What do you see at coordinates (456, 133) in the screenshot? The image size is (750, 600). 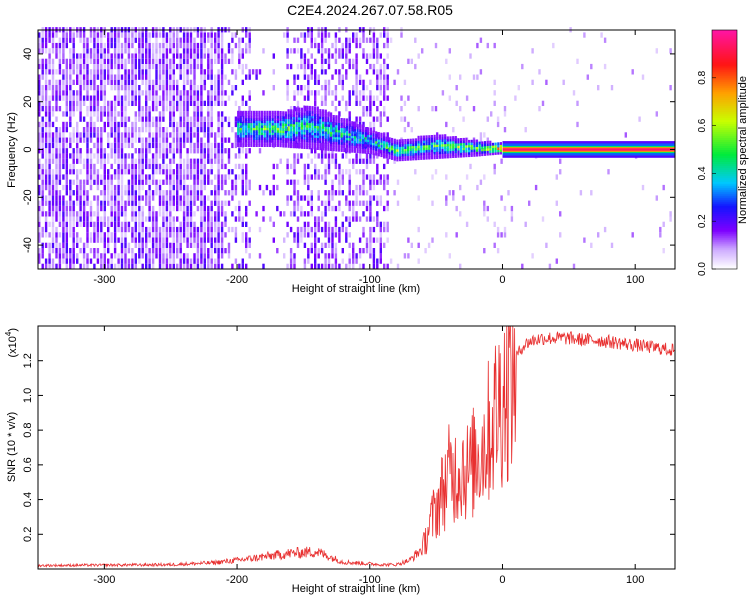 I see `spectrogram-signal` at bounding box center [456, 133].